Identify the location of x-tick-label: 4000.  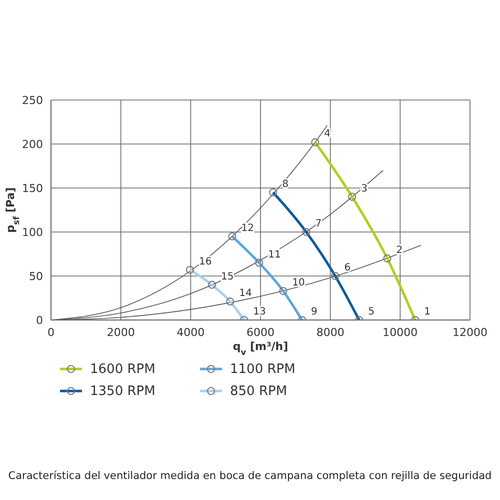
(190, 332).